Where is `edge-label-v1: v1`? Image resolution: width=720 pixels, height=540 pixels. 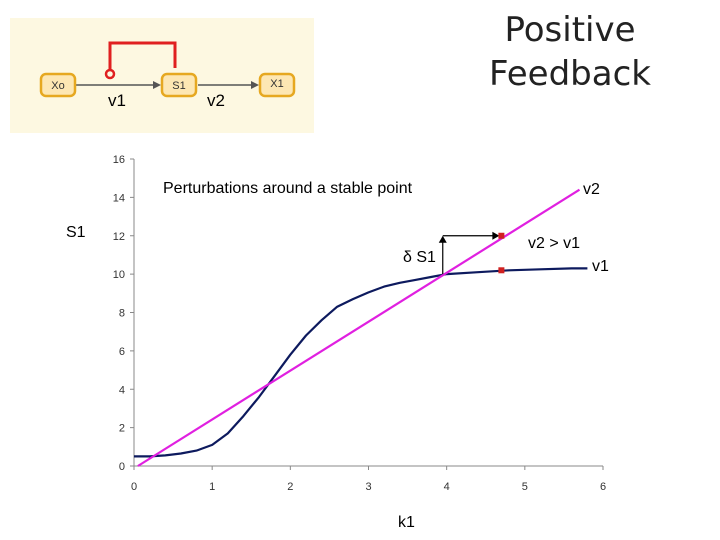
edge-label-v1: v1 is located at coordinates (117, 100).